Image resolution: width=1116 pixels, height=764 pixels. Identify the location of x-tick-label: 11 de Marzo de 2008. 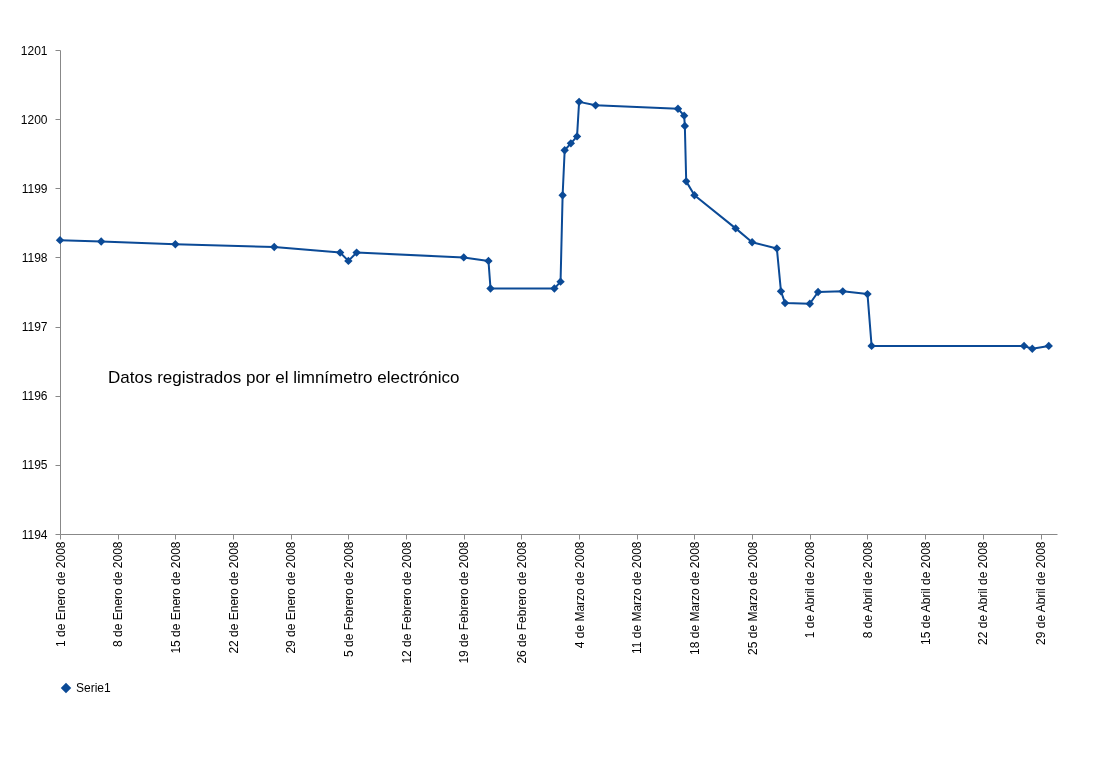
(637, 598).